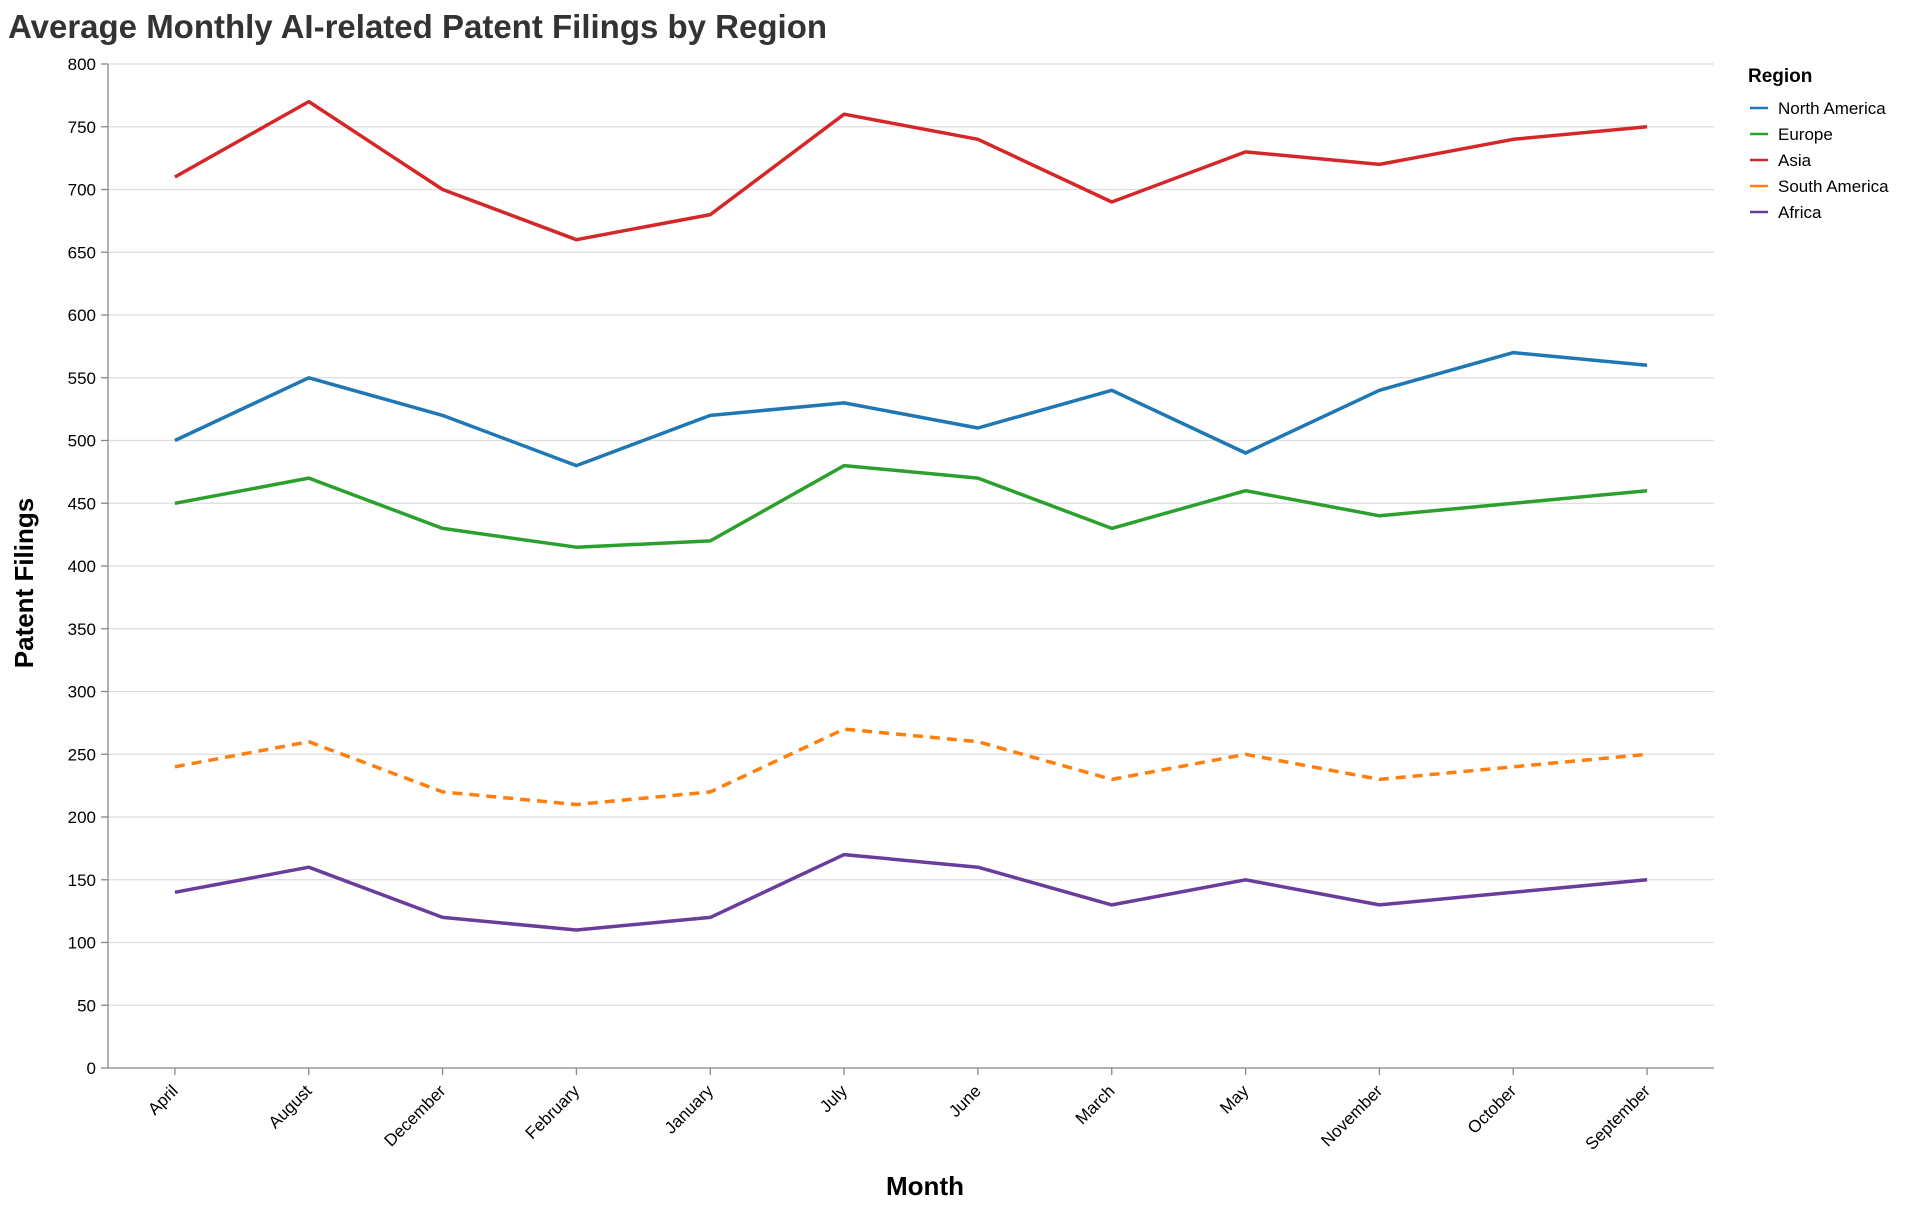 This screenshot has height=1208, width=1916. What do you see at coordinates (911, 767) in the screenshot?
I see `series-line-south-america` at bounding box center [911, 767].